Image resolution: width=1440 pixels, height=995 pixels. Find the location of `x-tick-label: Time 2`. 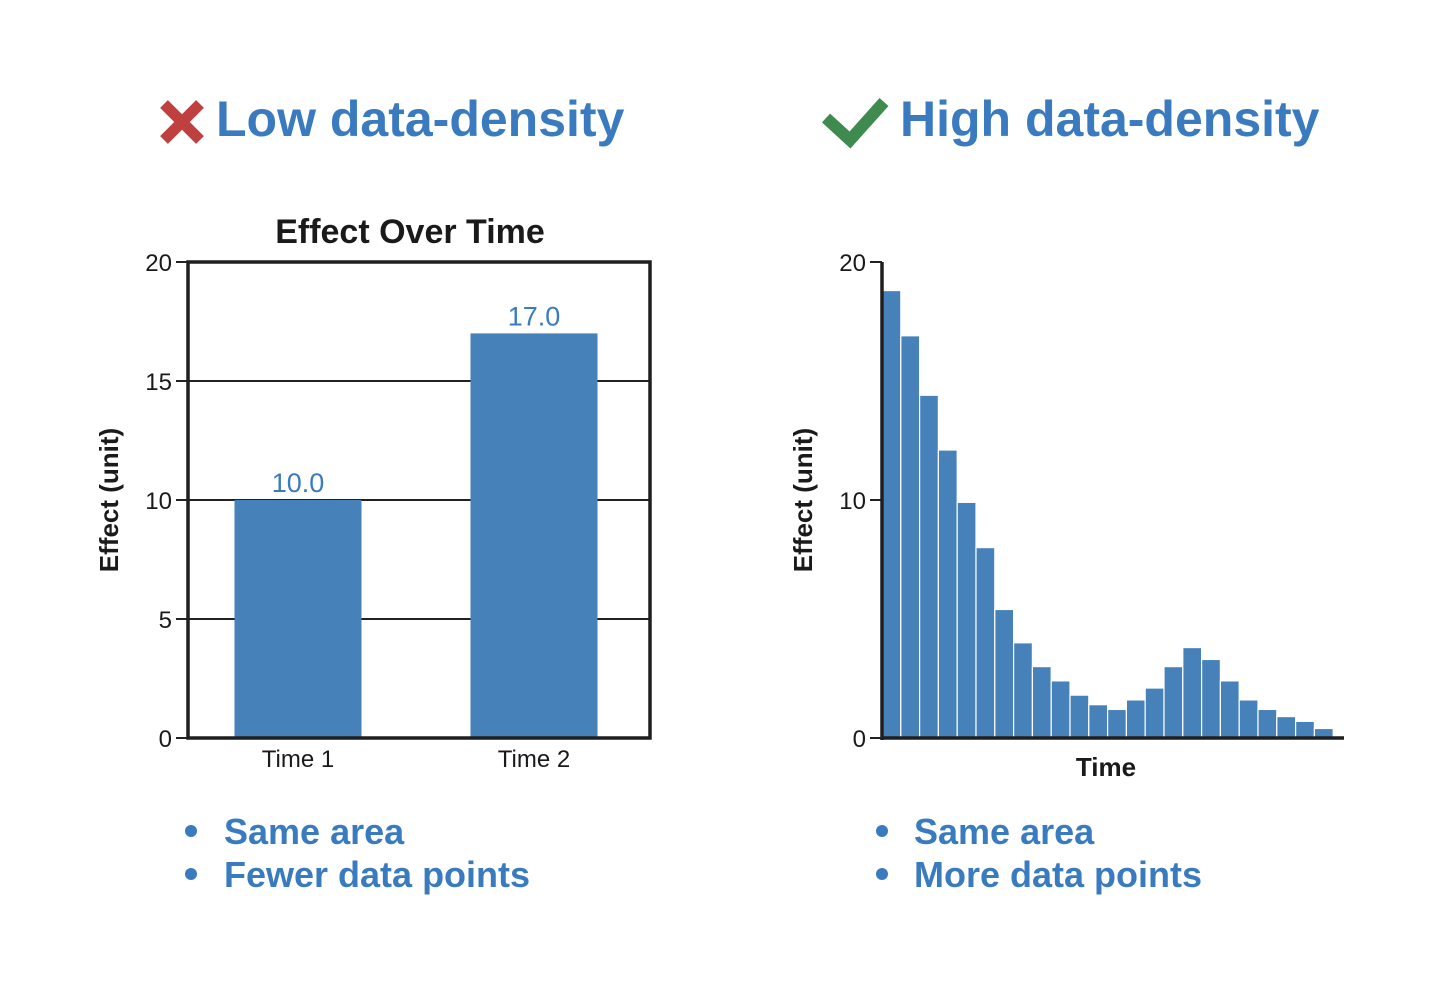

x-tick-label: Time 2 is located at coordinates (534, 759).